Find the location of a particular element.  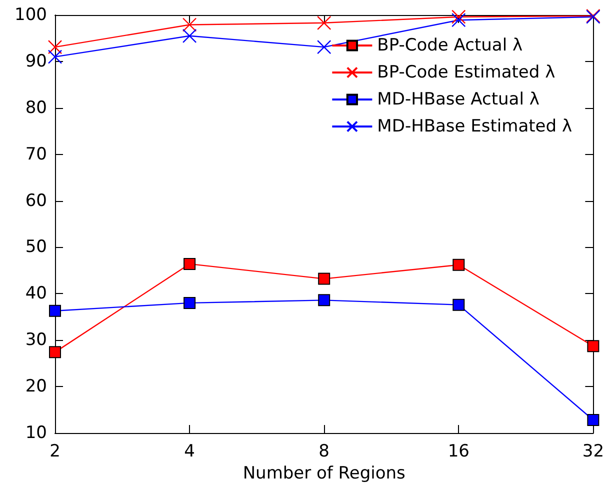

y-tick-label: 20 is located at coordinates (36, 386).